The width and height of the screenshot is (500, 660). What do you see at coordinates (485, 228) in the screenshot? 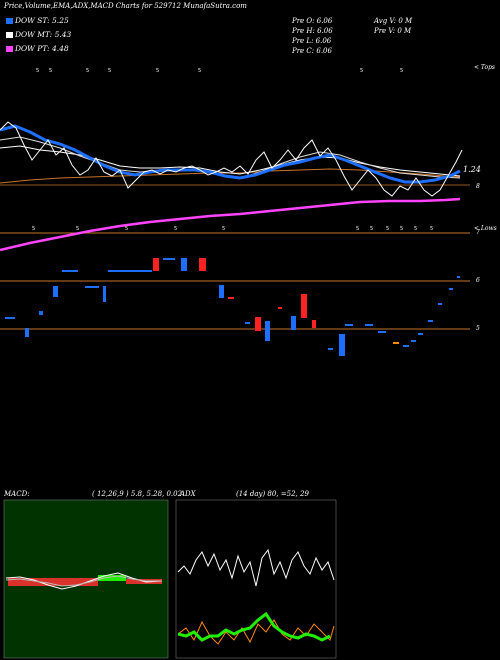
I see `lows-label: < Lows` at bounding box center [485, 228].